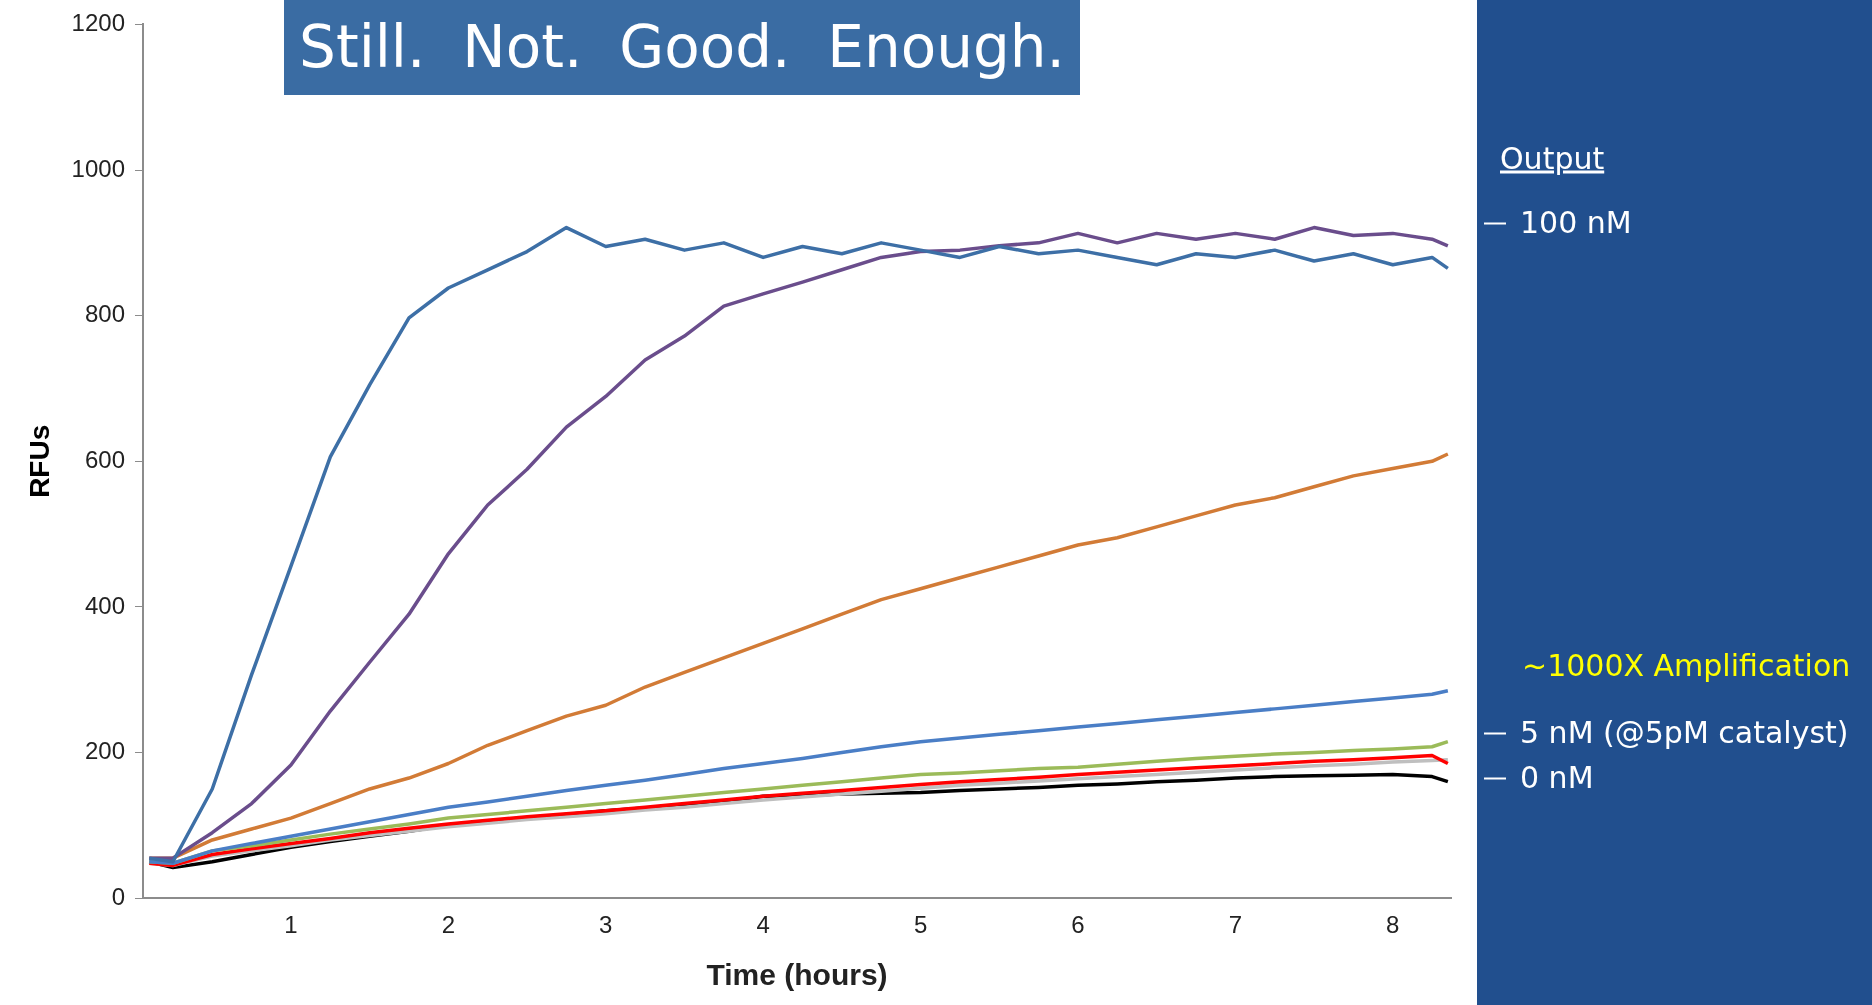  What do you see at coordinates (118, 896) in the screenshot?
I see `y-tick-label: 0` at bounding box center [118, 896].